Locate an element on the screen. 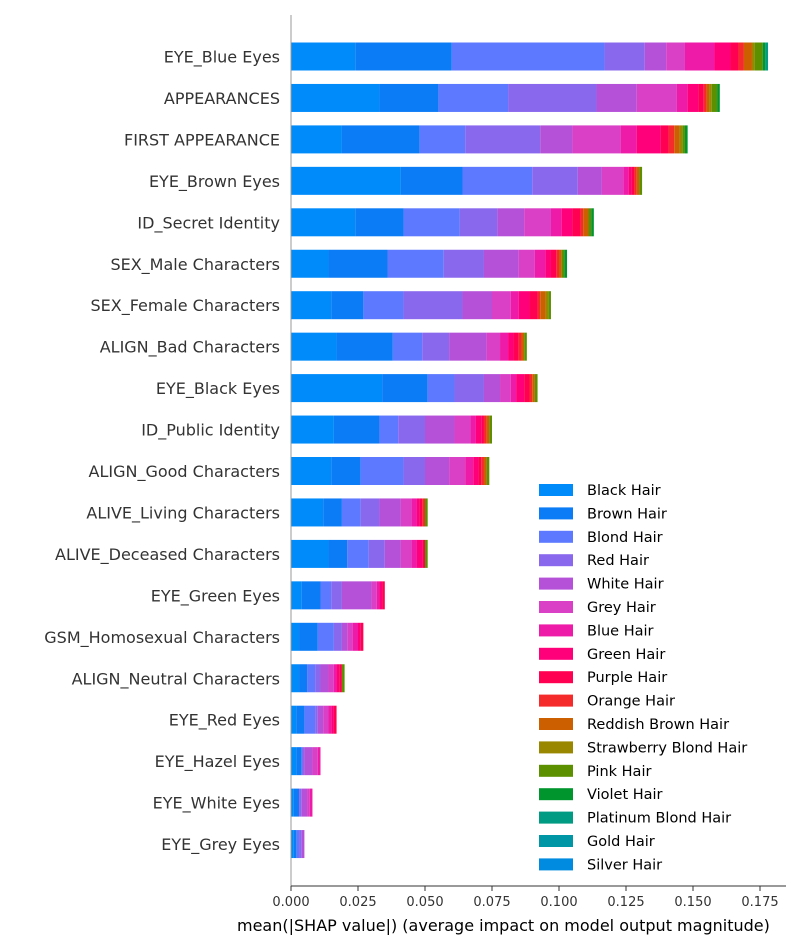 The height and width of the screenshot is (950, 800). legend-label: Green Hair is located at coordinates (626, 655).